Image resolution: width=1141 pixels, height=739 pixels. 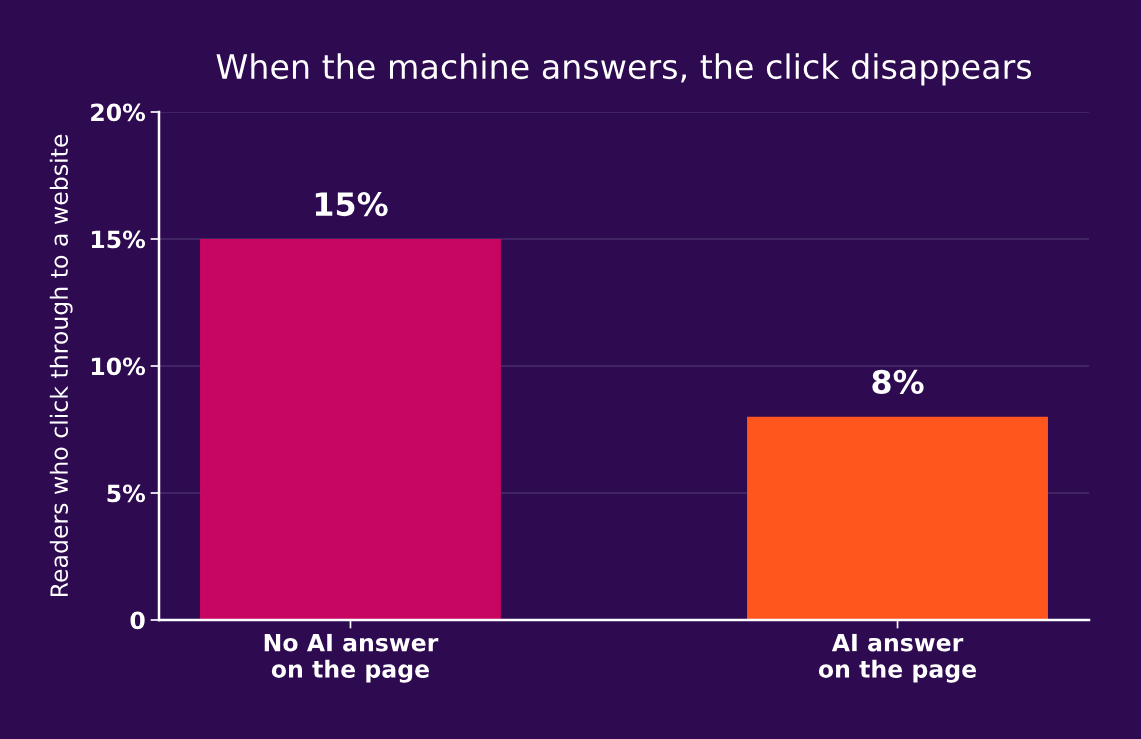 I want to click on y-tick-label: 10%, so click(x=118, y=366).